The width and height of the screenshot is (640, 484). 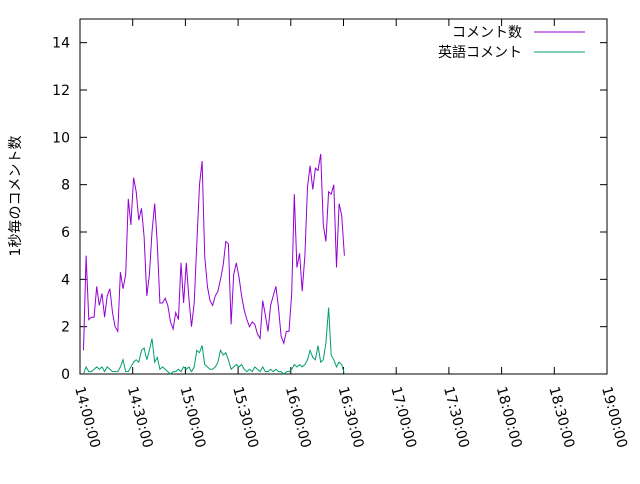 I want to click on y-tick-label: 6, so click(x=65, y=233).